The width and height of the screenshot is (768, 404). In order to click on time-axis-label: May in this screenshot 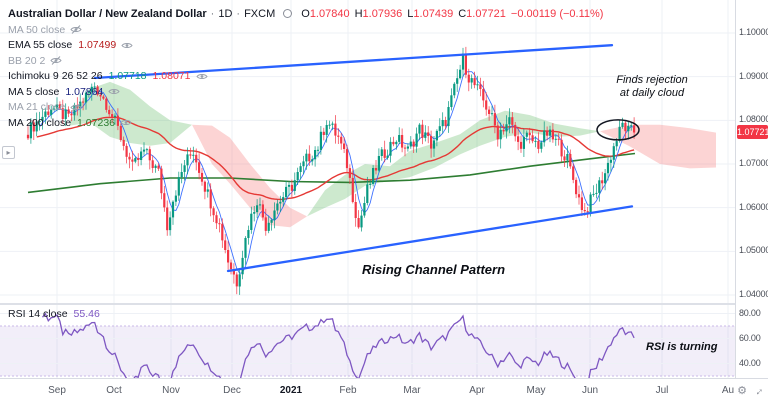, I will do `click(536, 390)`.